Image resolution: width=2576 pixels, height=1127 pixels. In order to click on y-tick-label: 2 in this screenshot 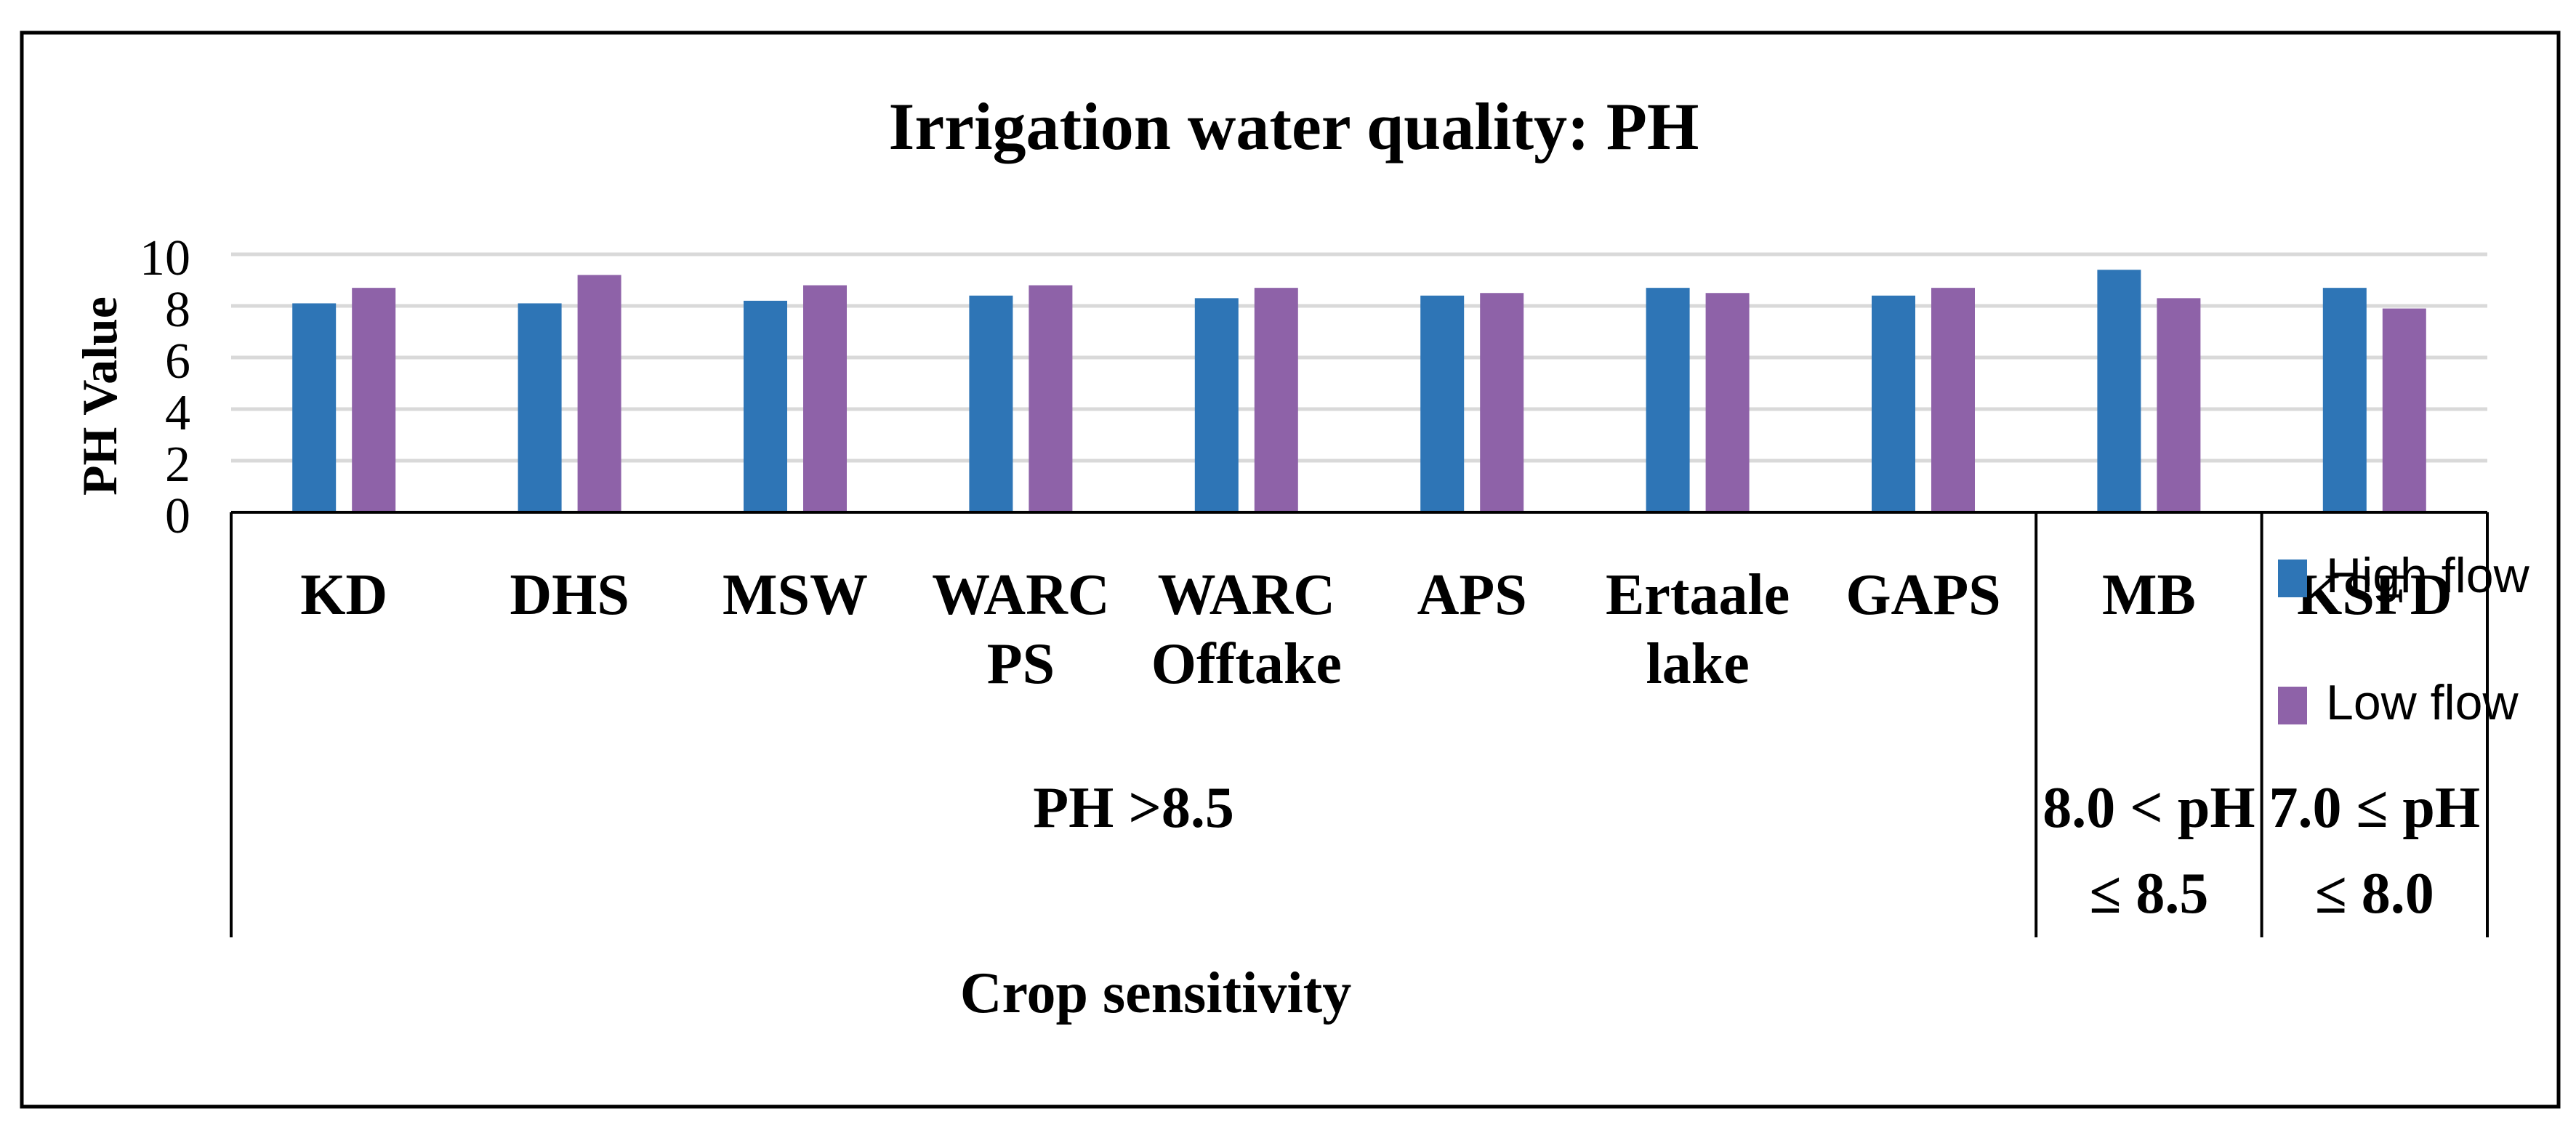, I will do `click(177, 465)`.